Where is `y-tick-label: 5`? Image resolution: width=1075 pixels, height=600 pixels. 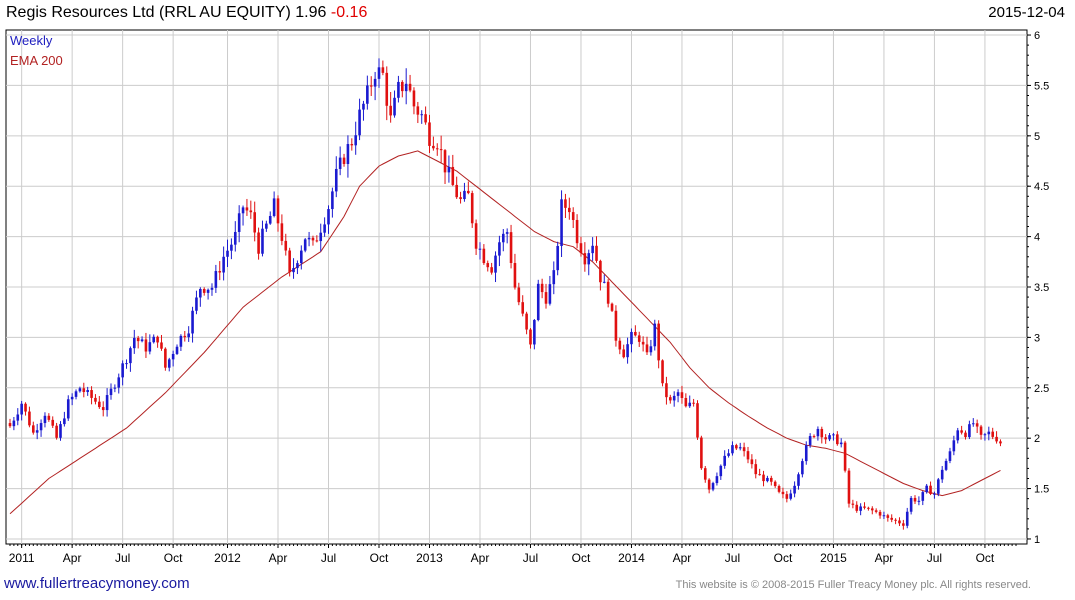 y-tick-label: 5 is located at coordinates (1037, 137).